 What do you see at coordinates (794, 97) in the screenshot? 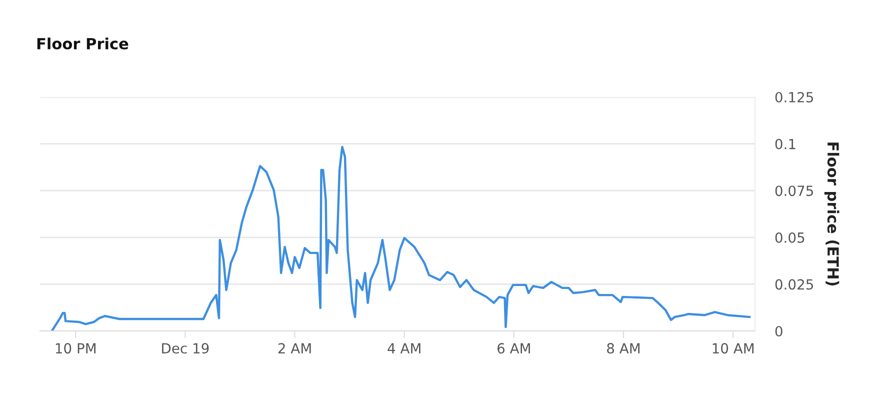
I see `y-tick-label: 0.125` at bounding box center [794, 97].